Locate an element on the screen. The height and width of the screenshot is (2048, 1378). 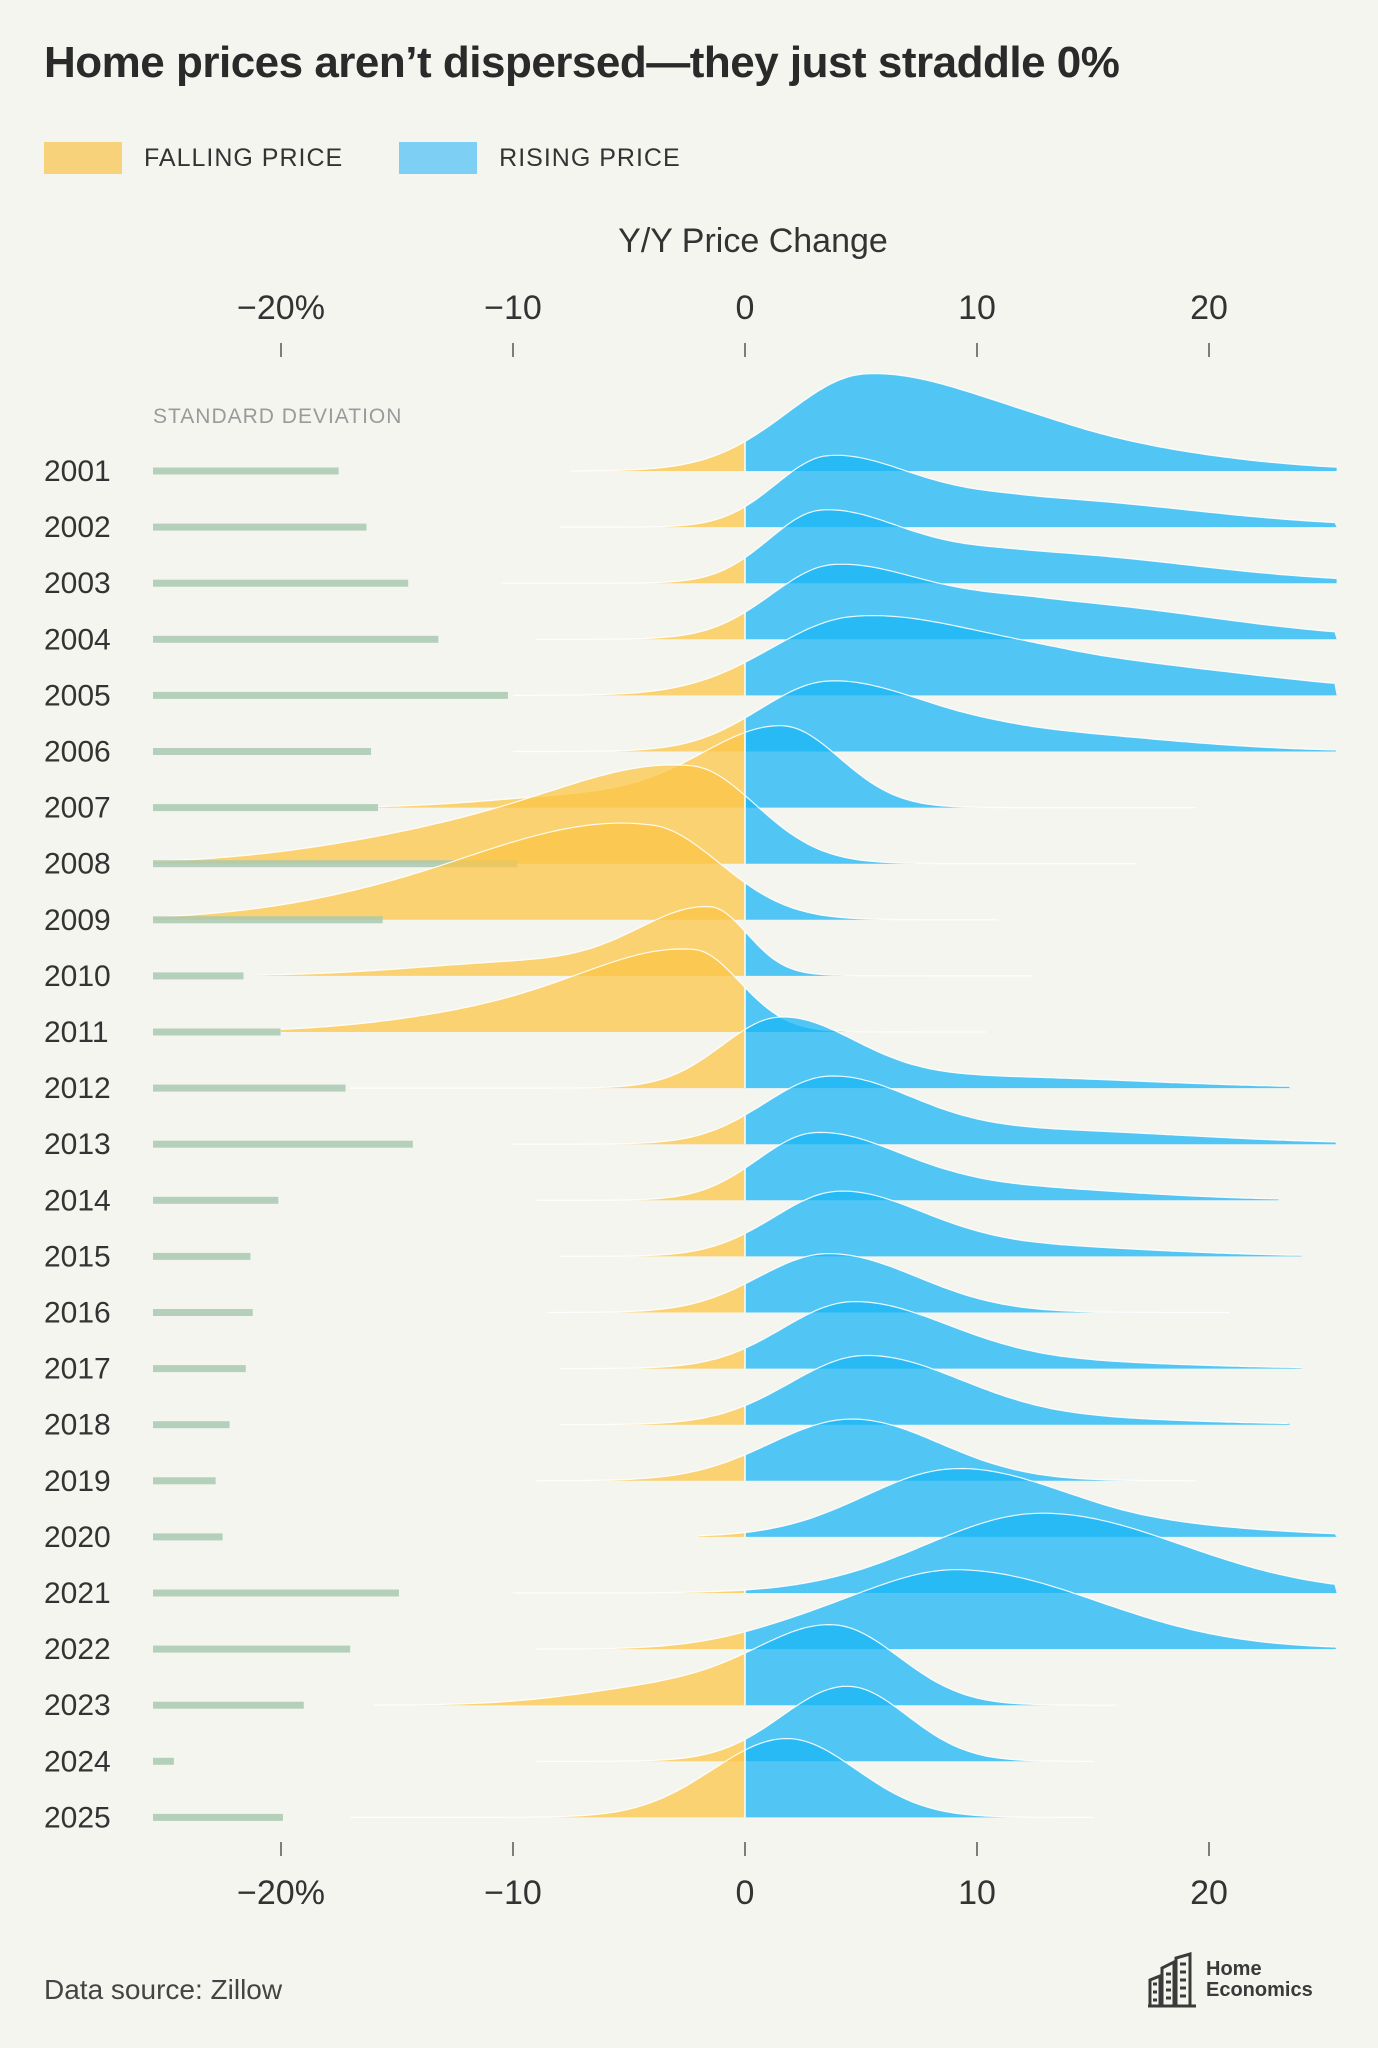
year-label: 2024 is located at coordinates (77, 1761).